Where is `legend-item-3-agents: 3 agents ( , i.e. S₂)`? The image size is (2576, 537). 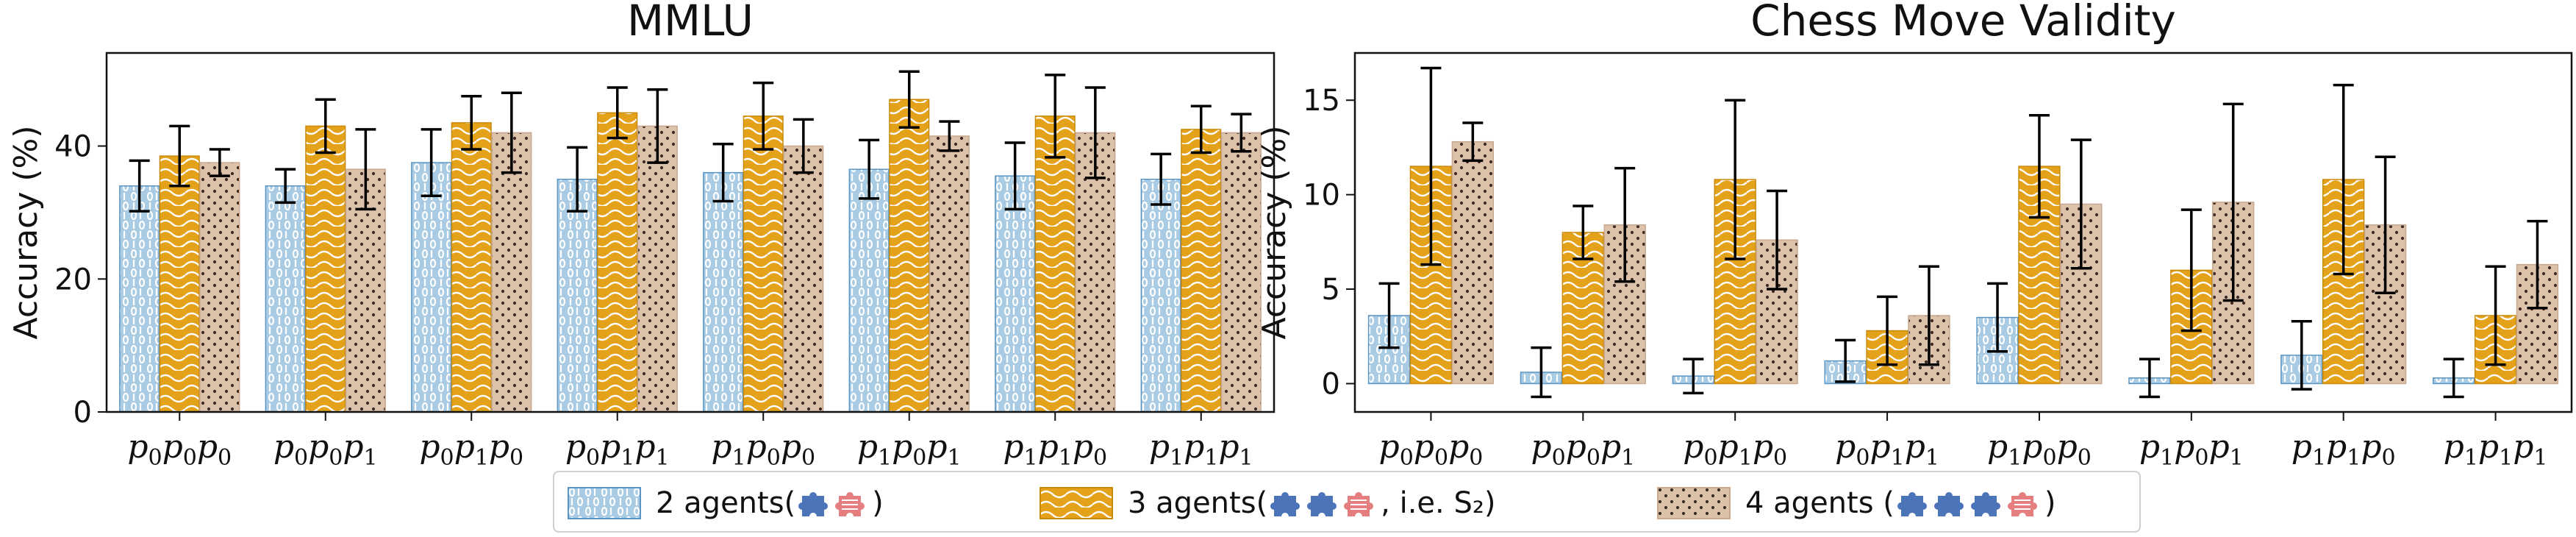
legend-item-3-agents: 3 agents ( , i.e. S₂) is located at coordinates (1268, 504).